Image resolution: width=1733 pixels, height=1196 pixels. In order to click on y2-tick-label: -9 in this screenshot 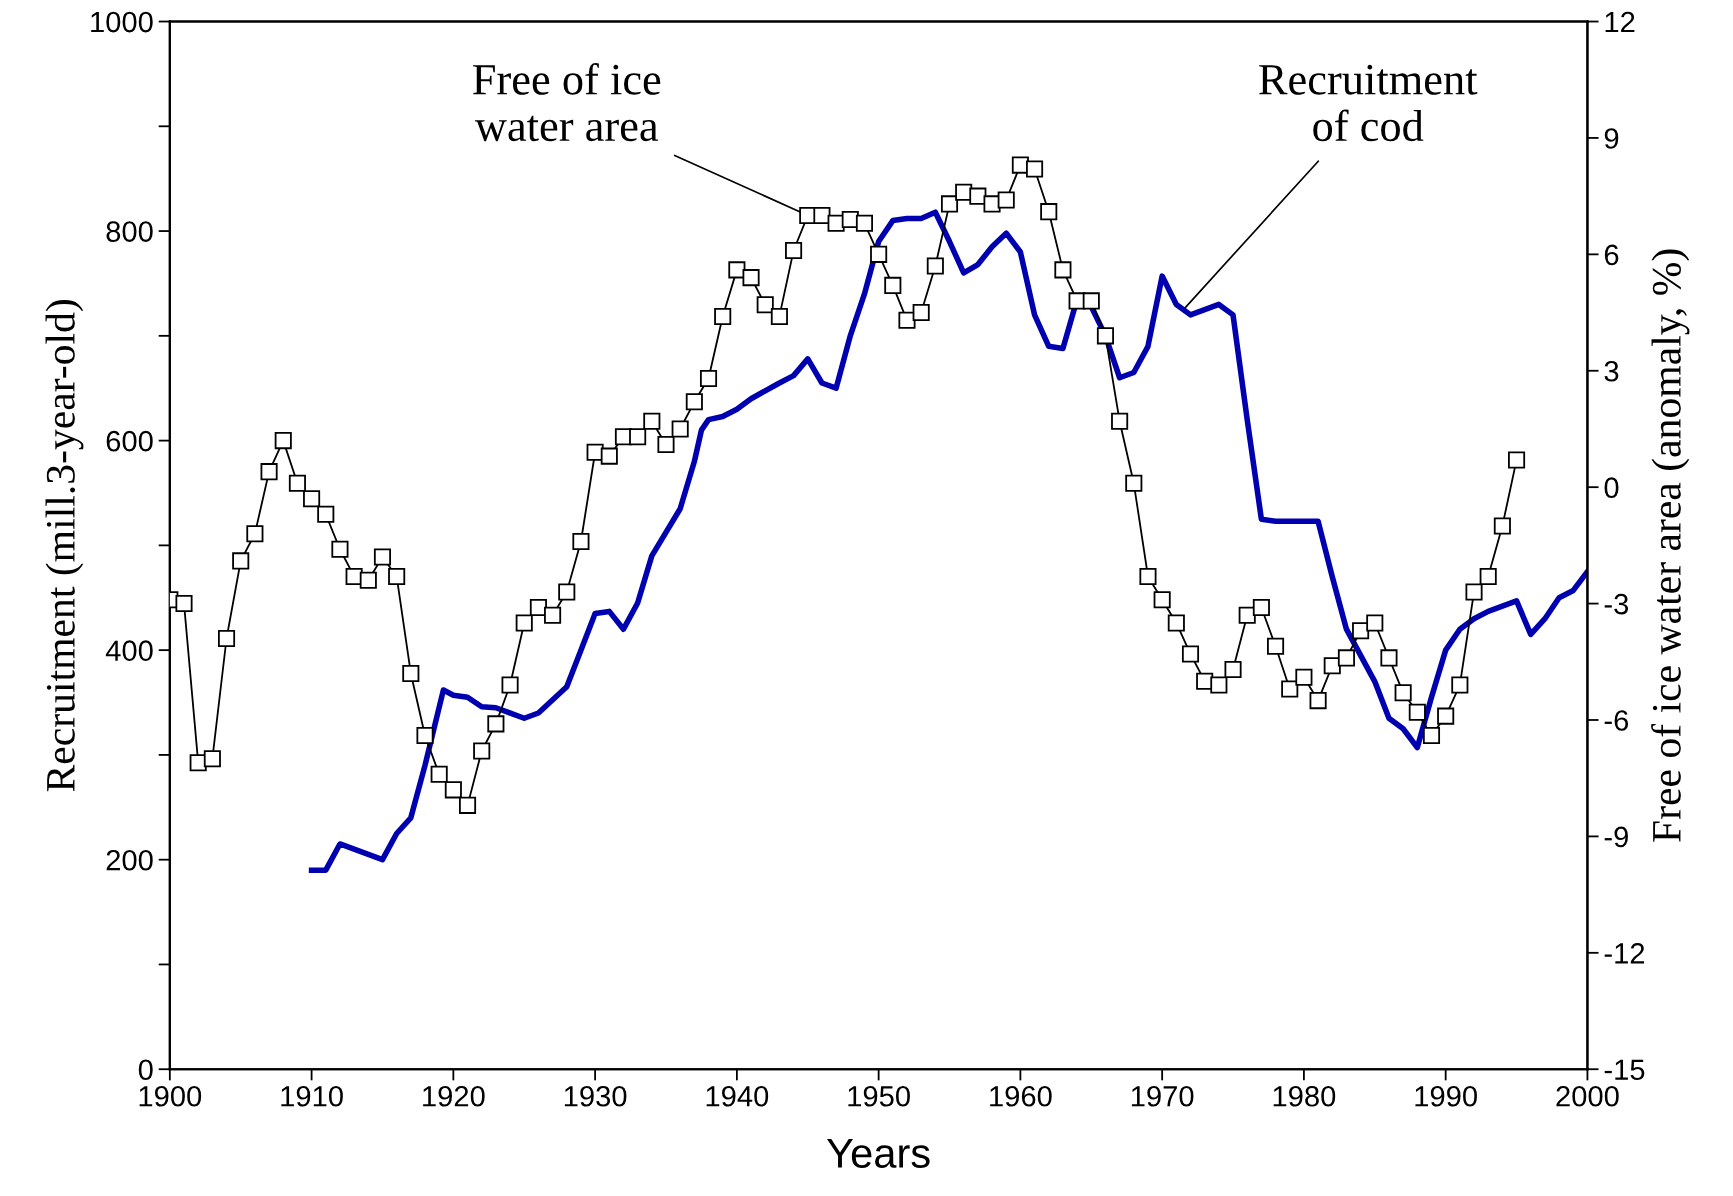, I will do `click(1616, 837)`.